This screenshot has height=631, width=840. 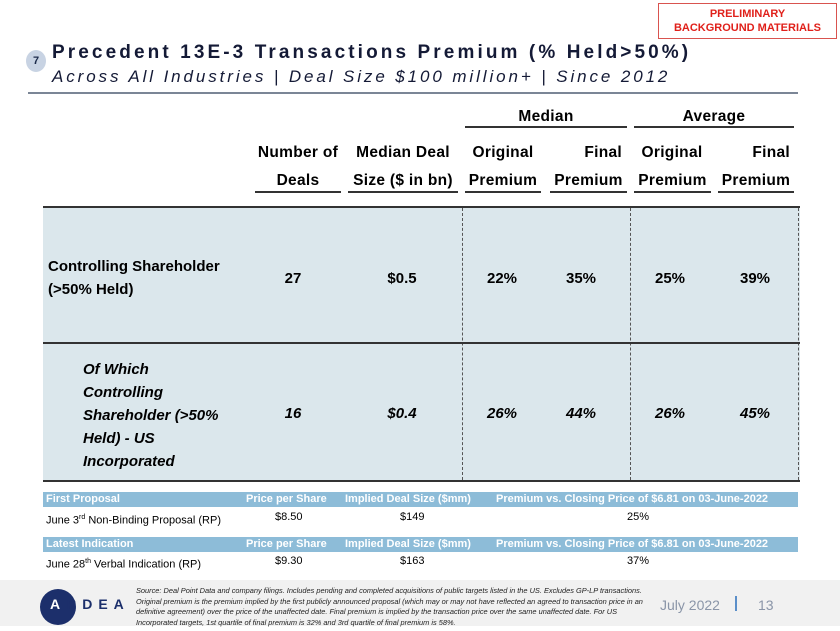 I want to click on label-text: Non-Binding Proposal (RP), so click(x=153, y=520).